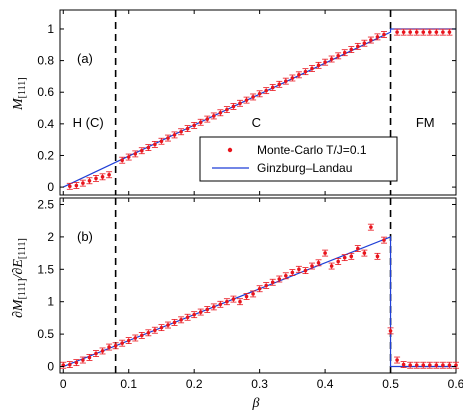 The height and width of the screenshot is (417, 463). Describe the element at coordinates (425, 122) in the screenshot. I see `region-label-fm: FM` at that location.